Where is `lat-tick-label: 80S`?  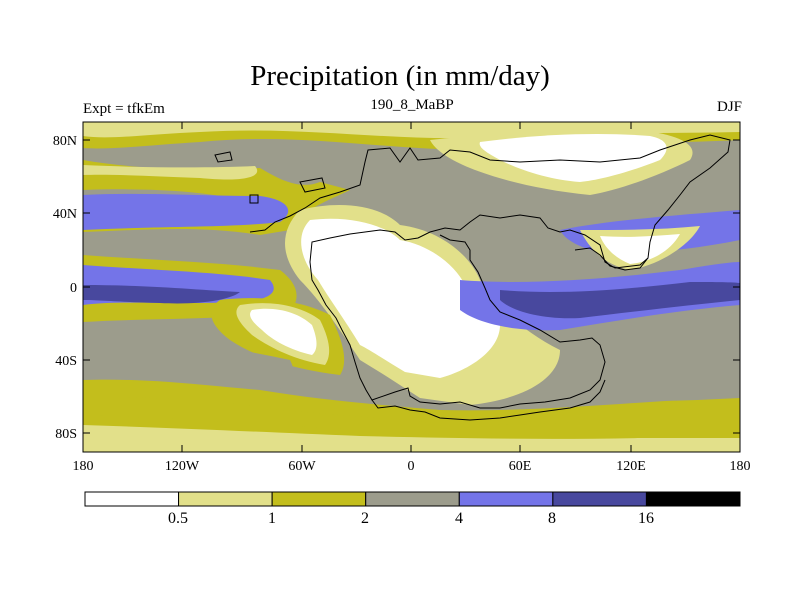
lat-tick-label: 80S is located at coordinates (66, 434).